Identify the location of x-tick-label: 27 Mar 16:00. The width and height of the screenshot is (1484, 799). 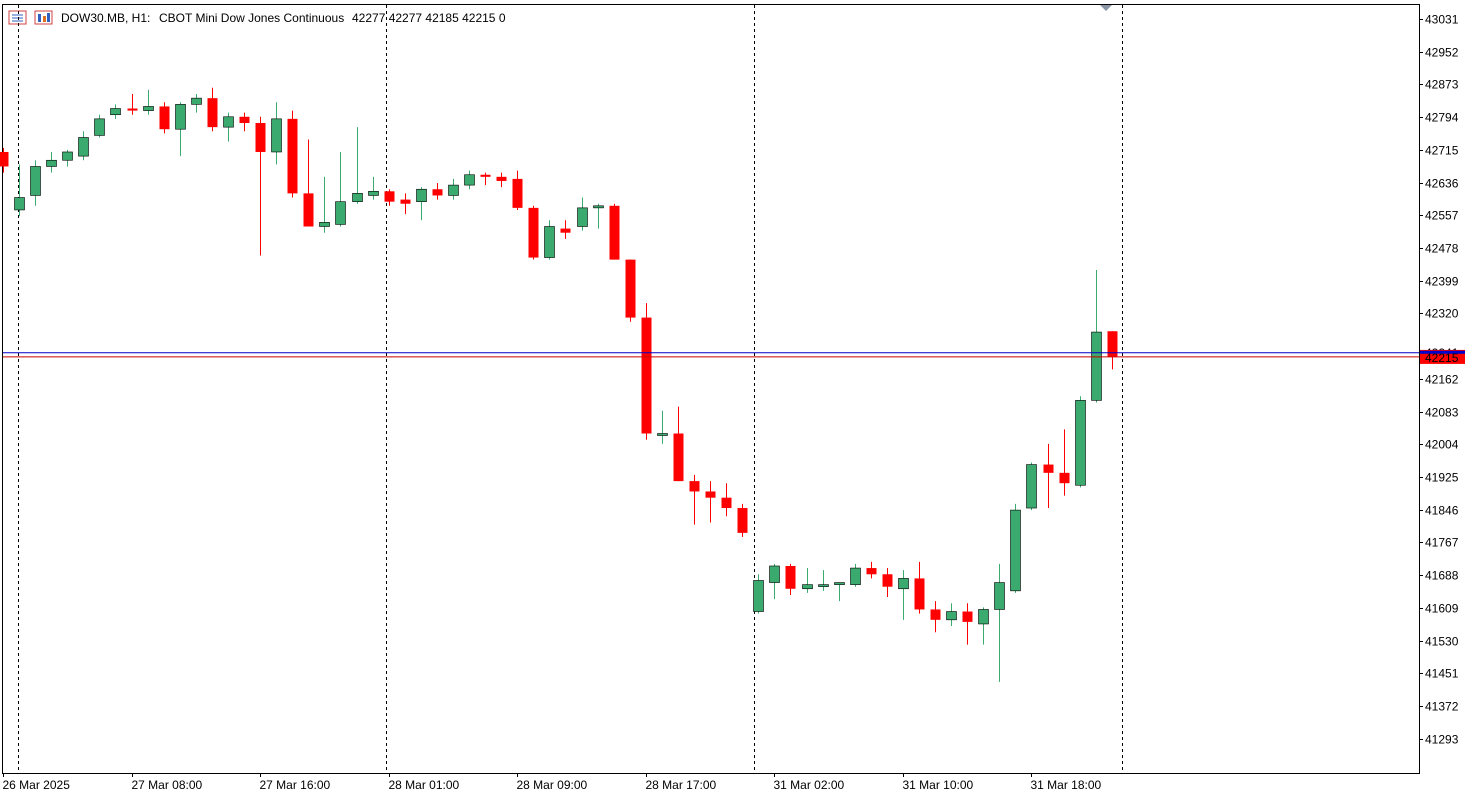
(295, 785).